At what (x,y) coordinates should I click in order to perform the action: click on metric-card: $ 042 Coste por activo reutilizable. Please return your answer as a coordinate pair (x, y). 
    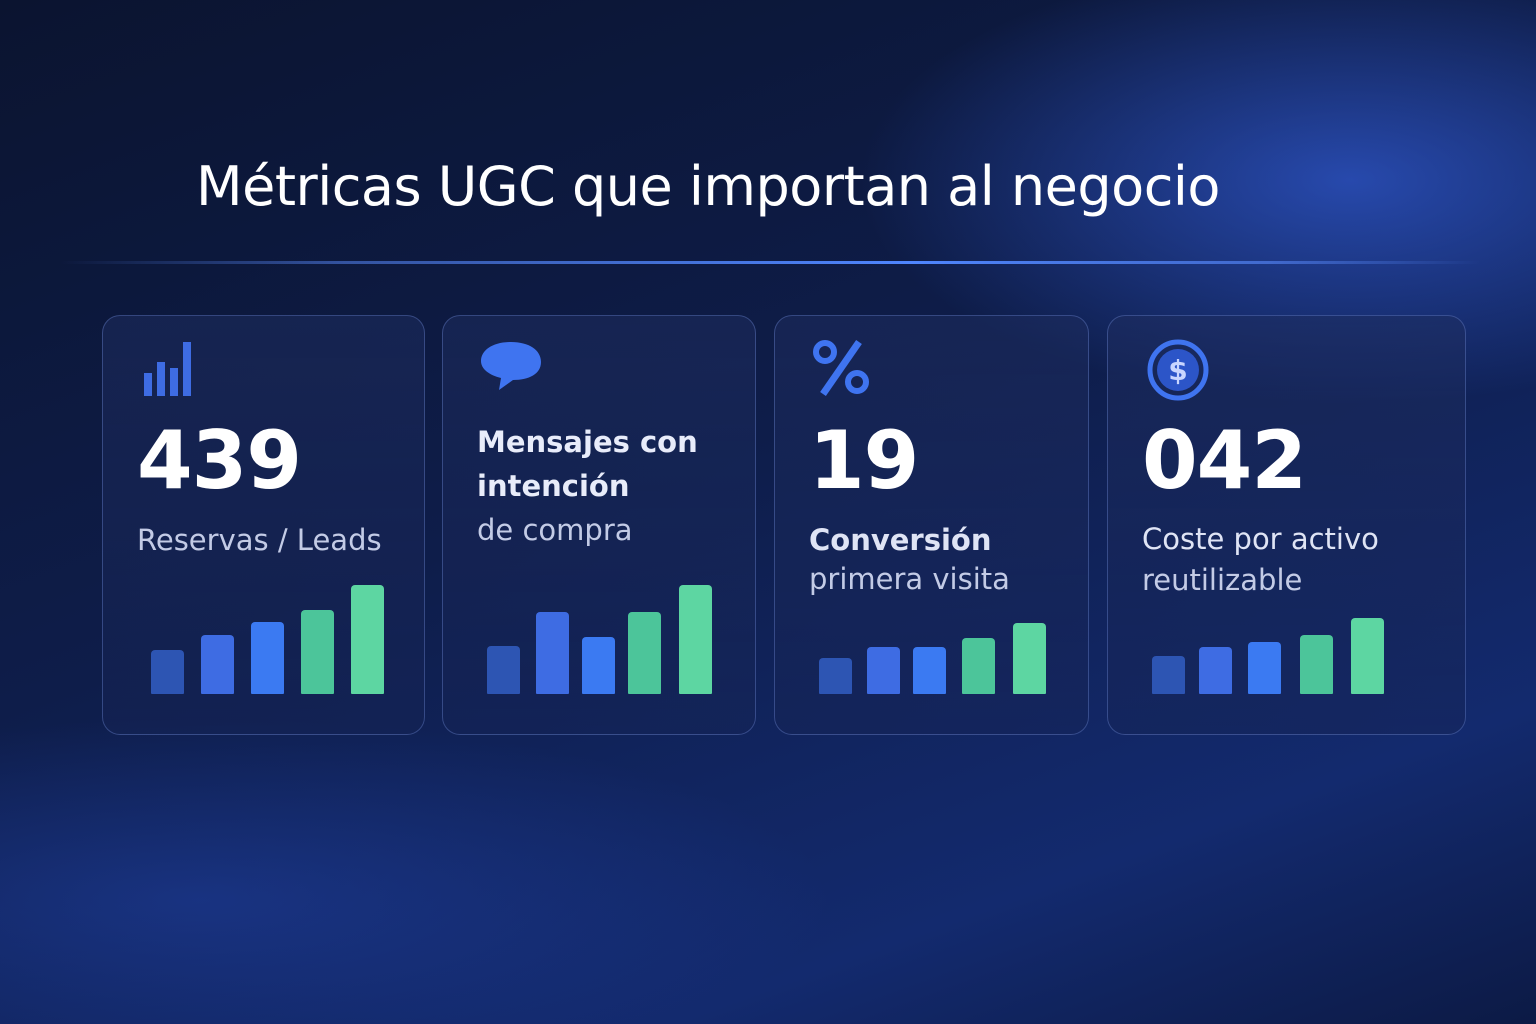
    Looking at the image, I should click on (1286, 525).